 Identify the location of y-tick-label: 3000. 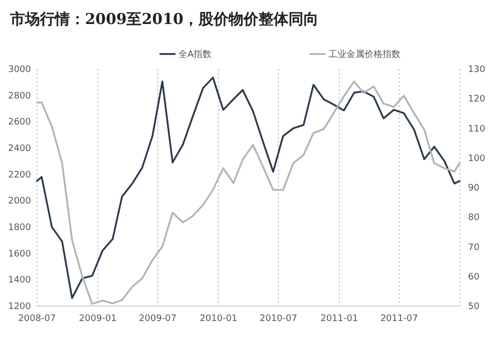
(20, 70).